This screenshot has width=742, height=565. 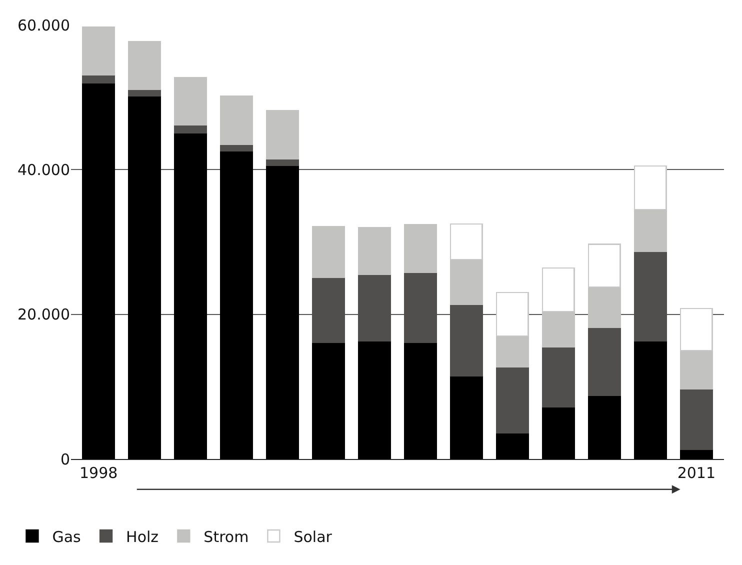 I want to click on y-tick-label: 40.000, so click(x=44, y=169).